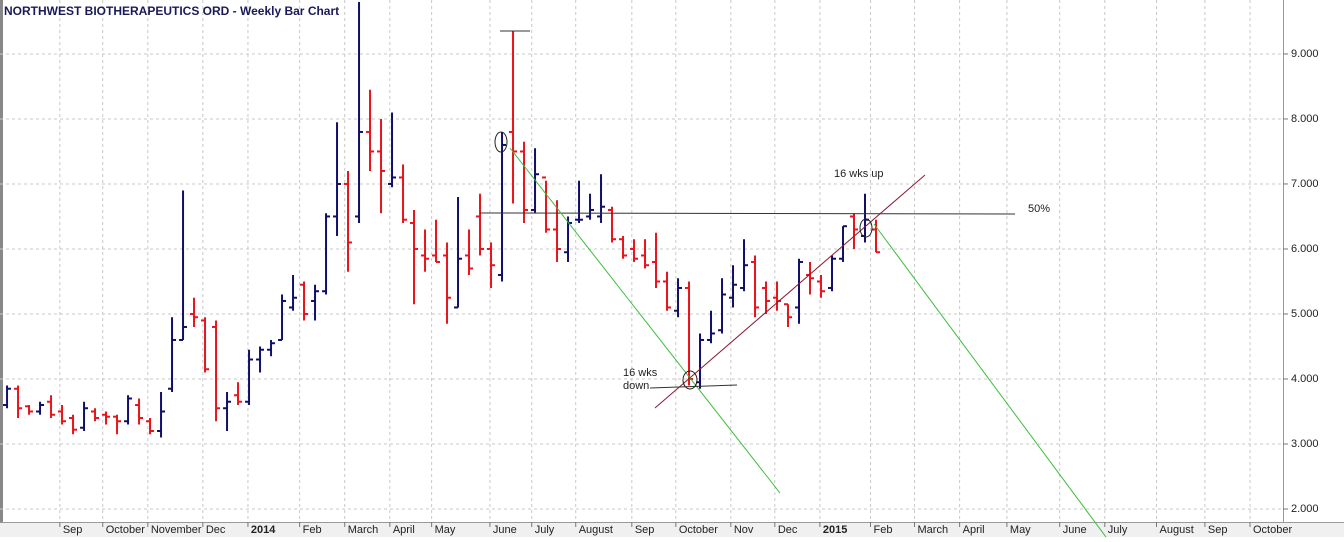 Image resolution: width=1344 pixels, height=542 pixels. What do you see at coordinates (1305, 314) in the screenshot?
I see `y-tick-label: 5.000` at bounding box center [1305, 314].